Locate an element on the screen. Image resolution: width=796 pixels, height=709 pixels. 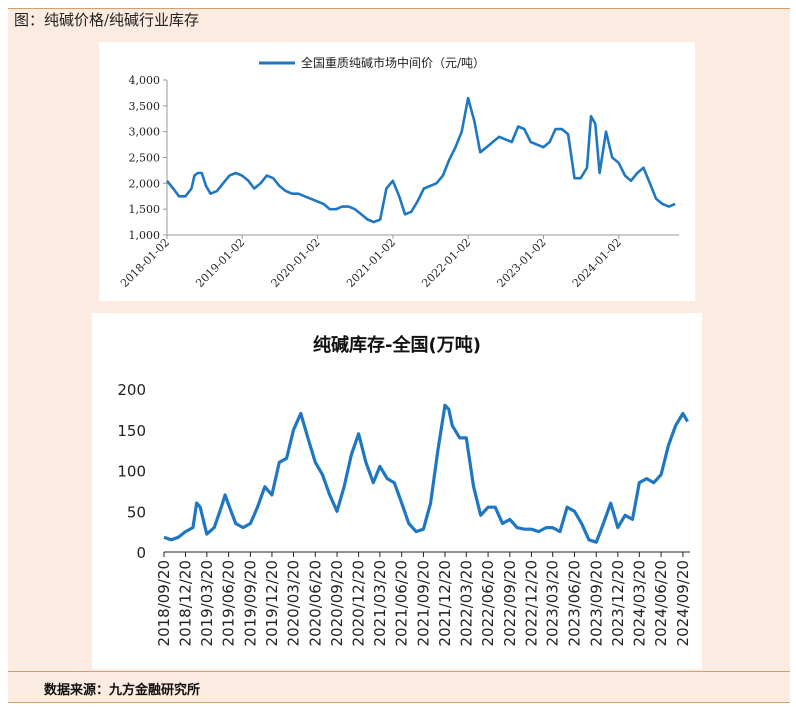
x-tick-label: 2022/06/20 is located at coordinates (488, 603).